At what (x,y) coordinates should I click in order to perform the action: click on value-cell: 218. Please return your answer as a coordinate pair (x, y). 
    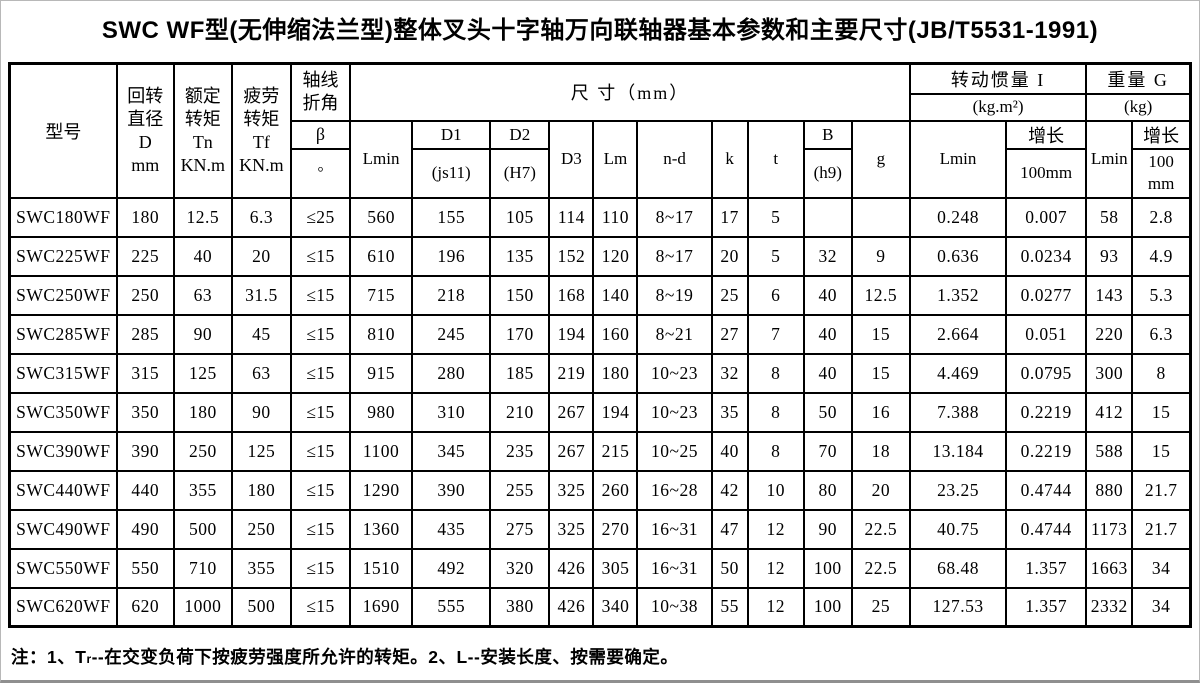
    Looking at the image, I should click on (451, 295).